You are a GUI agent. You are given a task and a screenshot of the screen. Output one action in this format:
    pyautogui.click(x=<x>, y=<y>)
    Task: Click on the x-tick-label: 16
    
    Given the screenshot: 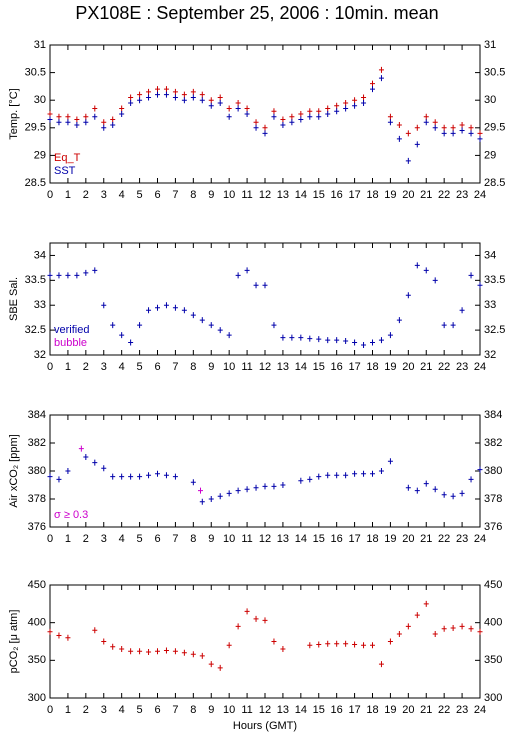 What is the action you would take?
    pyautogui.click(x=337, y=367)
    